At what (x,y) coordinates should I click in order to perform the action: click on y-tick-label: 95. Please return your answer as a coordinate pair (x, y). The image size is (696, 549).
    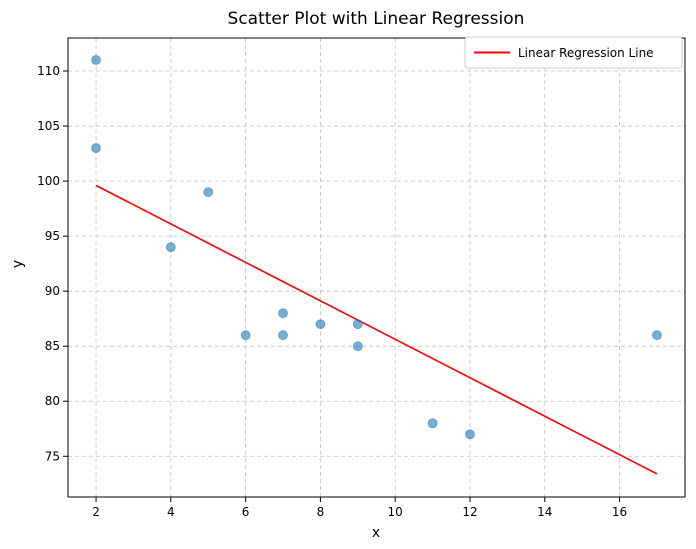
    Looking at the image, I should click on (52, 236).